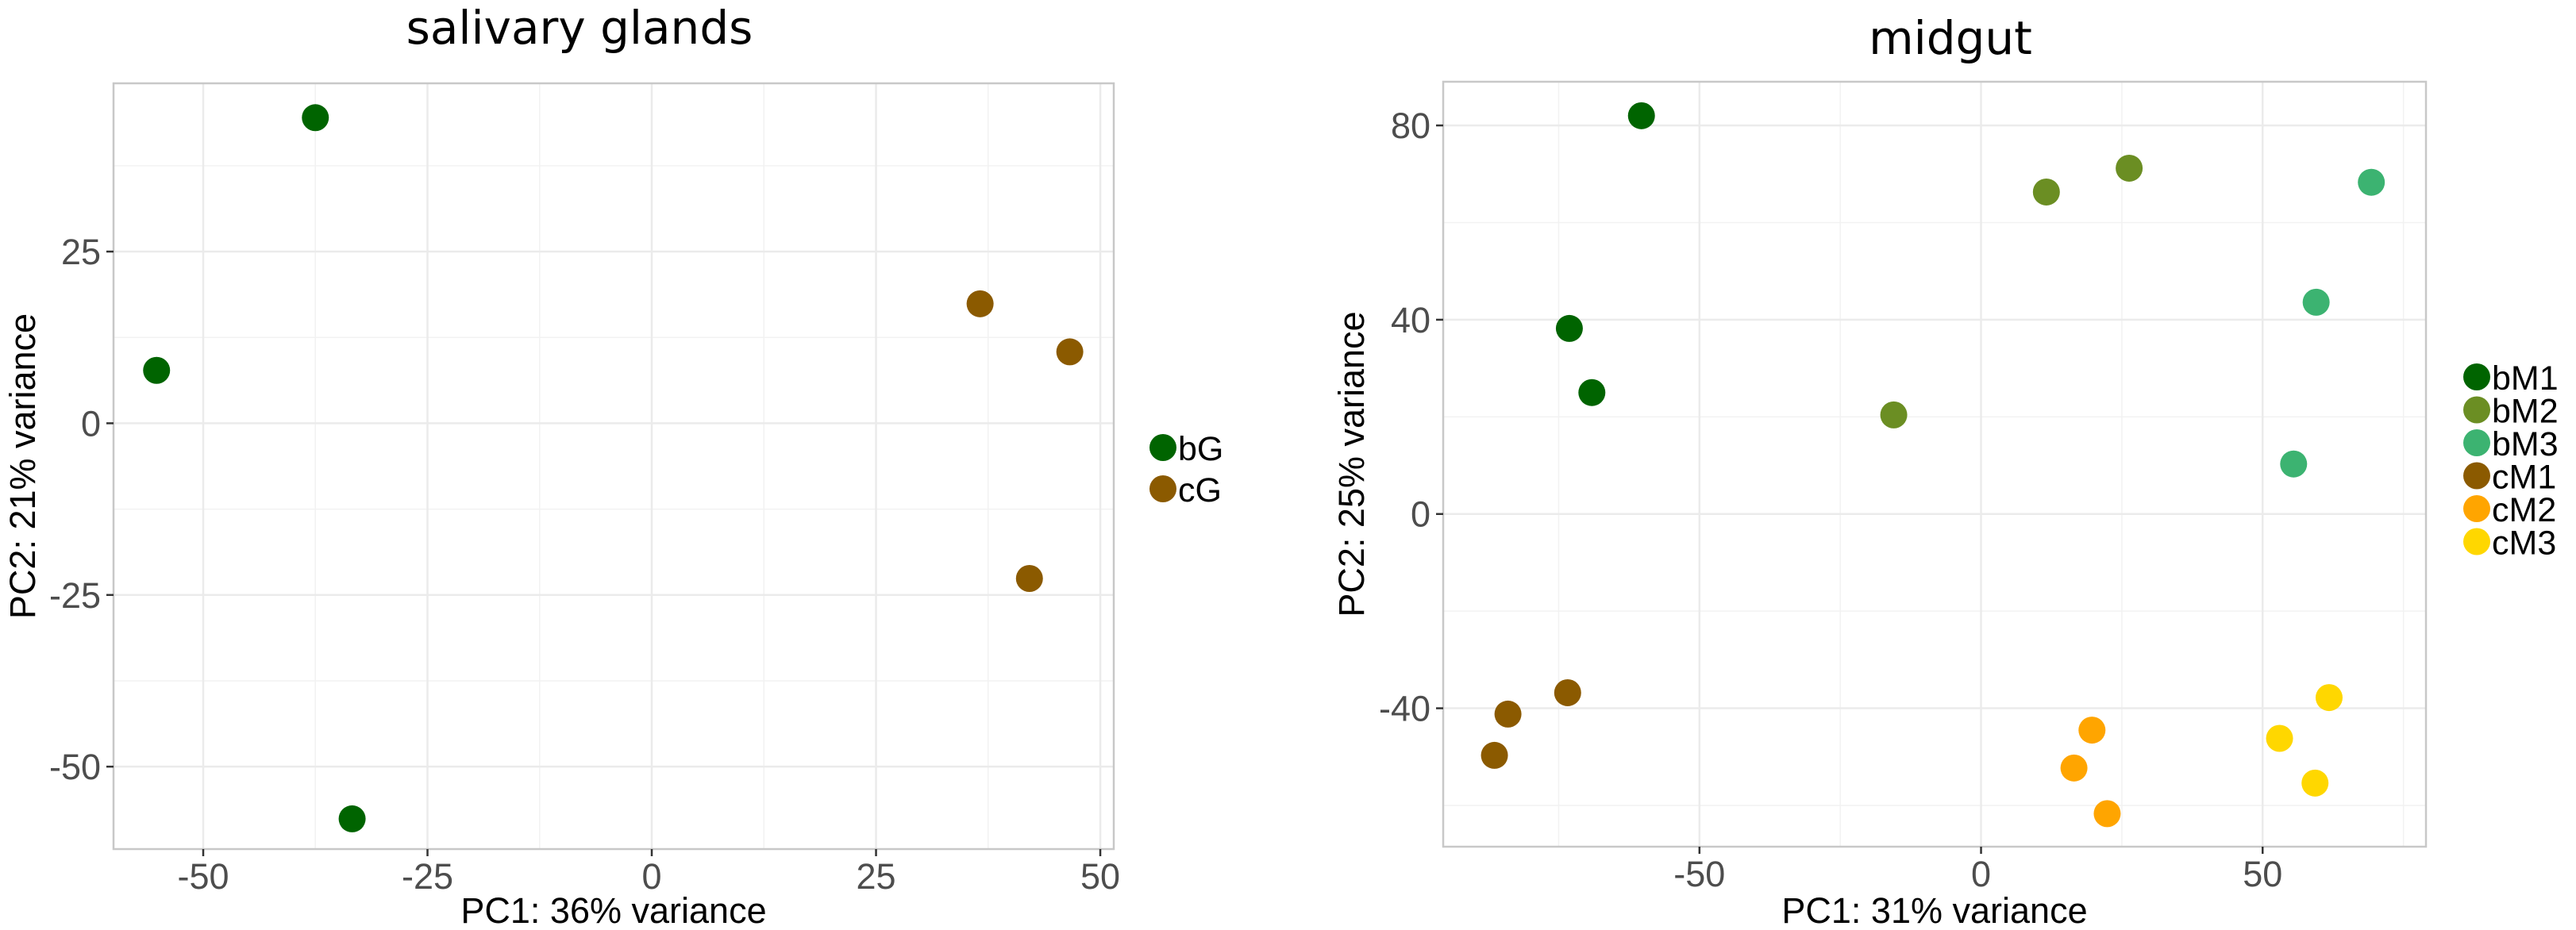 The height and width of the screenshot is (930, 2576). Describe the element at coordinates (1410, 320) in the screenshot. I see `y-tick-label: 40` at that location.